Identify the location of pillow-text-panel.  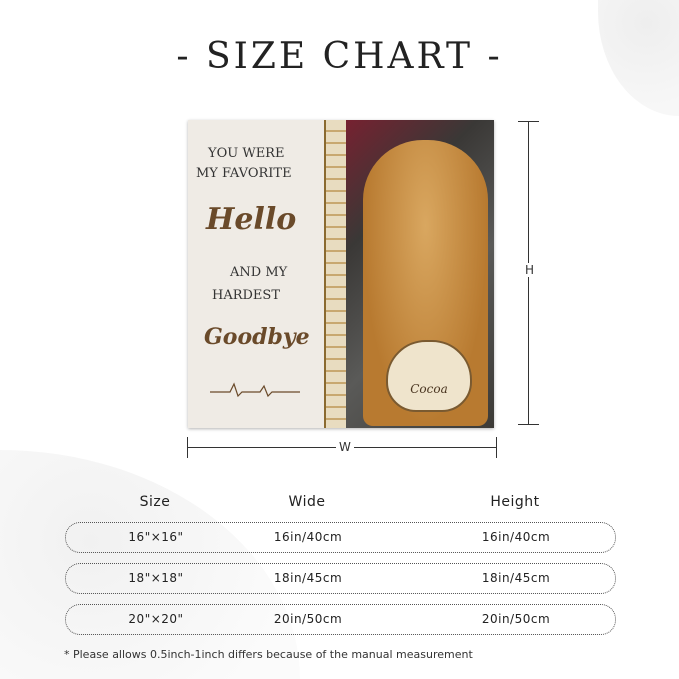
(263, 274).